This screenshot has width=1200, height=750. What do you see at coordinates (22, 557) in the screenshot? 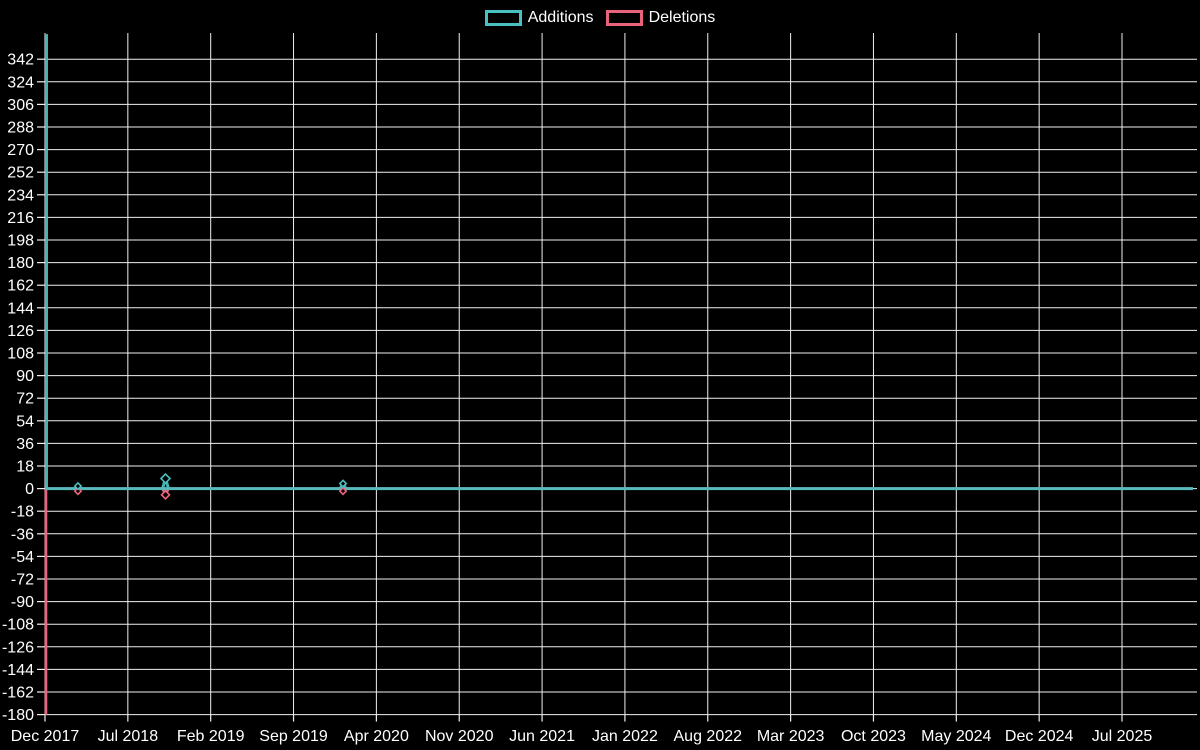
I see `y-tick-label: -54` at bounding box center [22, 557].